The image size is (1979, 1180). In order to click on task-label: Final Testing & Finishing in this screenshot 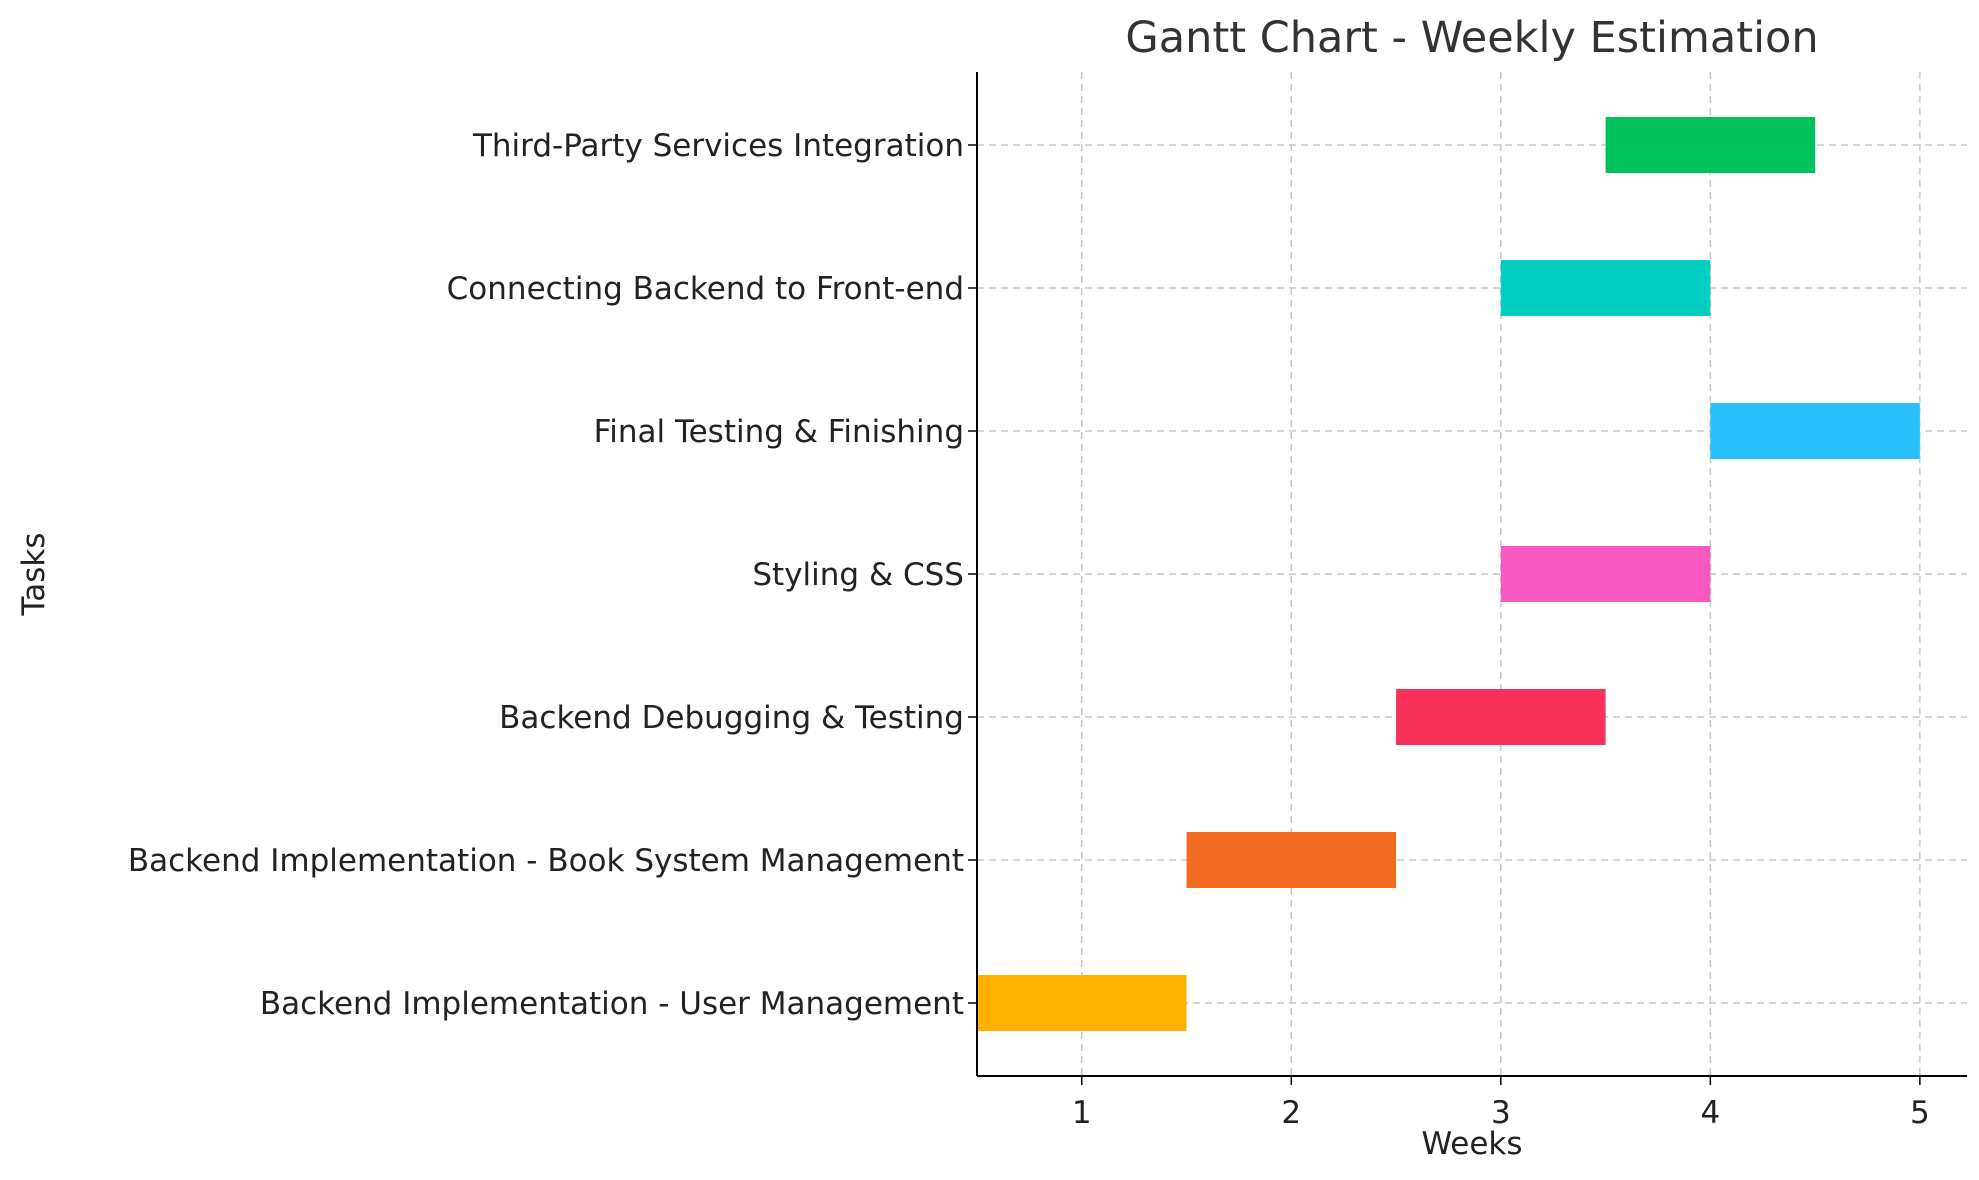, I will do `click(779, 432)`.